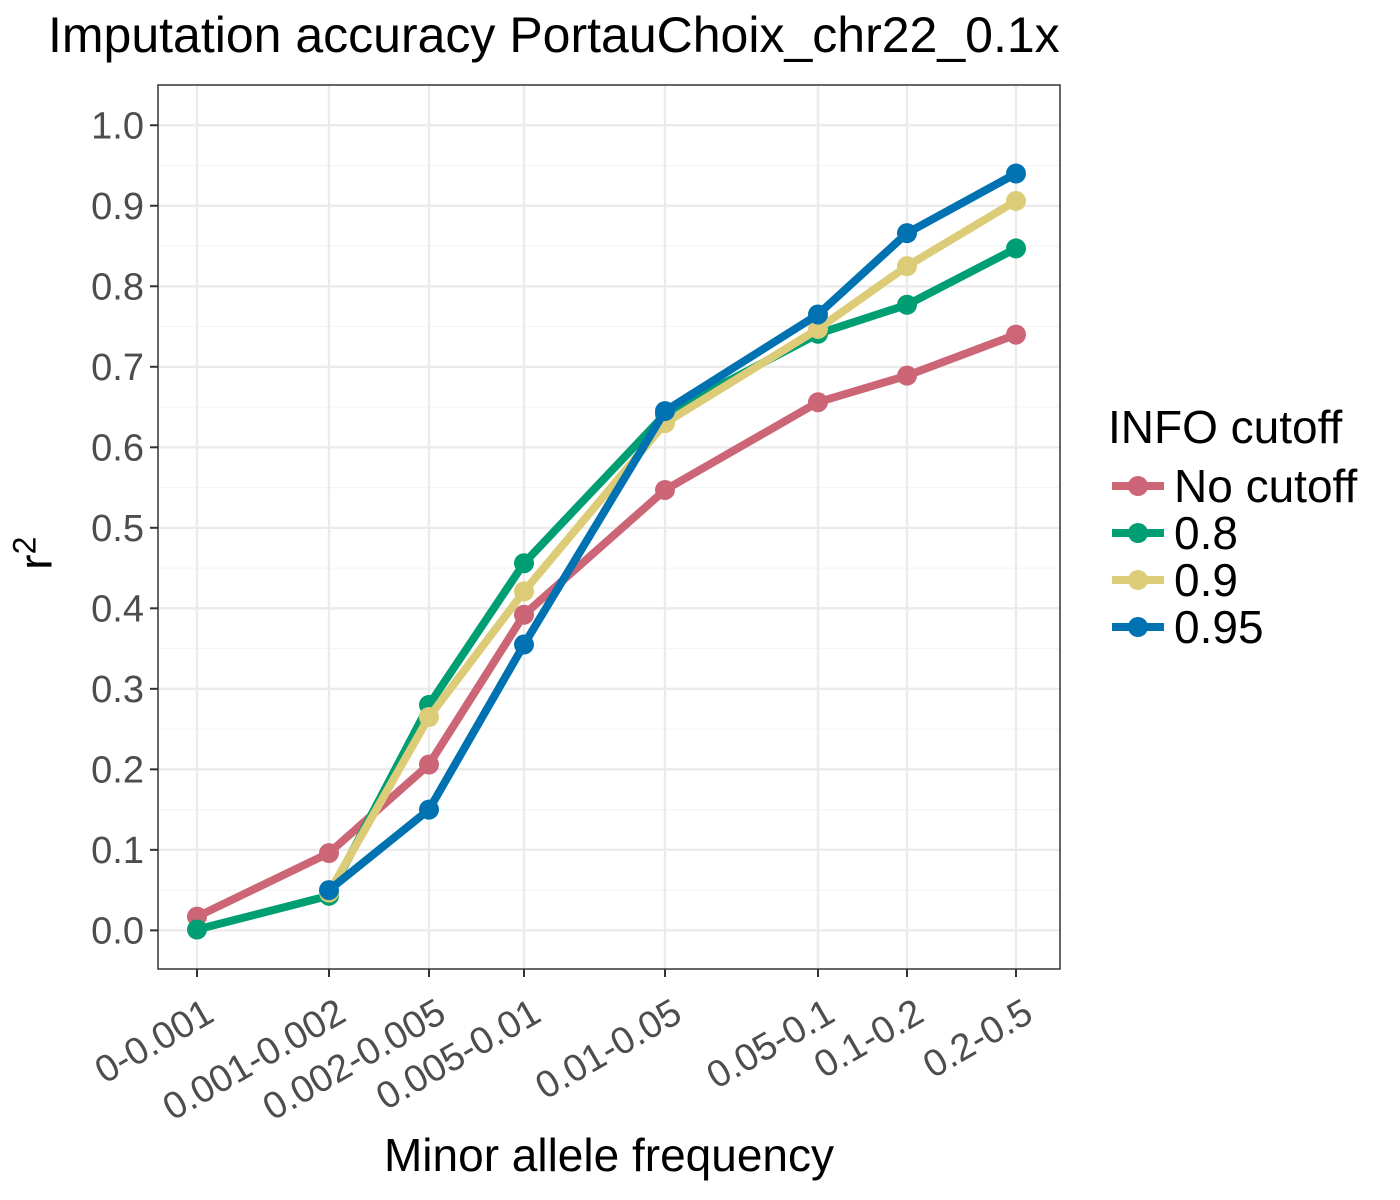 The height and width of the screenshot is (1200, 1400). Describe the element at coordinates (117, 529) in the screenshot. I see `y-tick-label: 0.5` at that location.